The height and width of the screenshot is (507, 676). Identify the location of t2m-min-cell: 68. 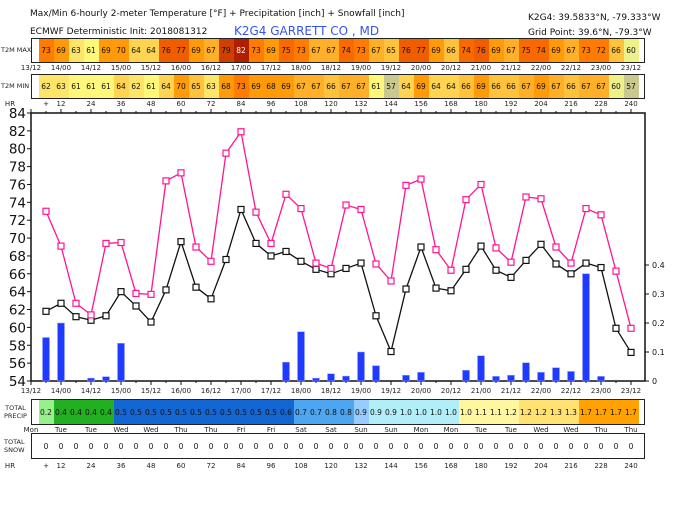
(226, 86).